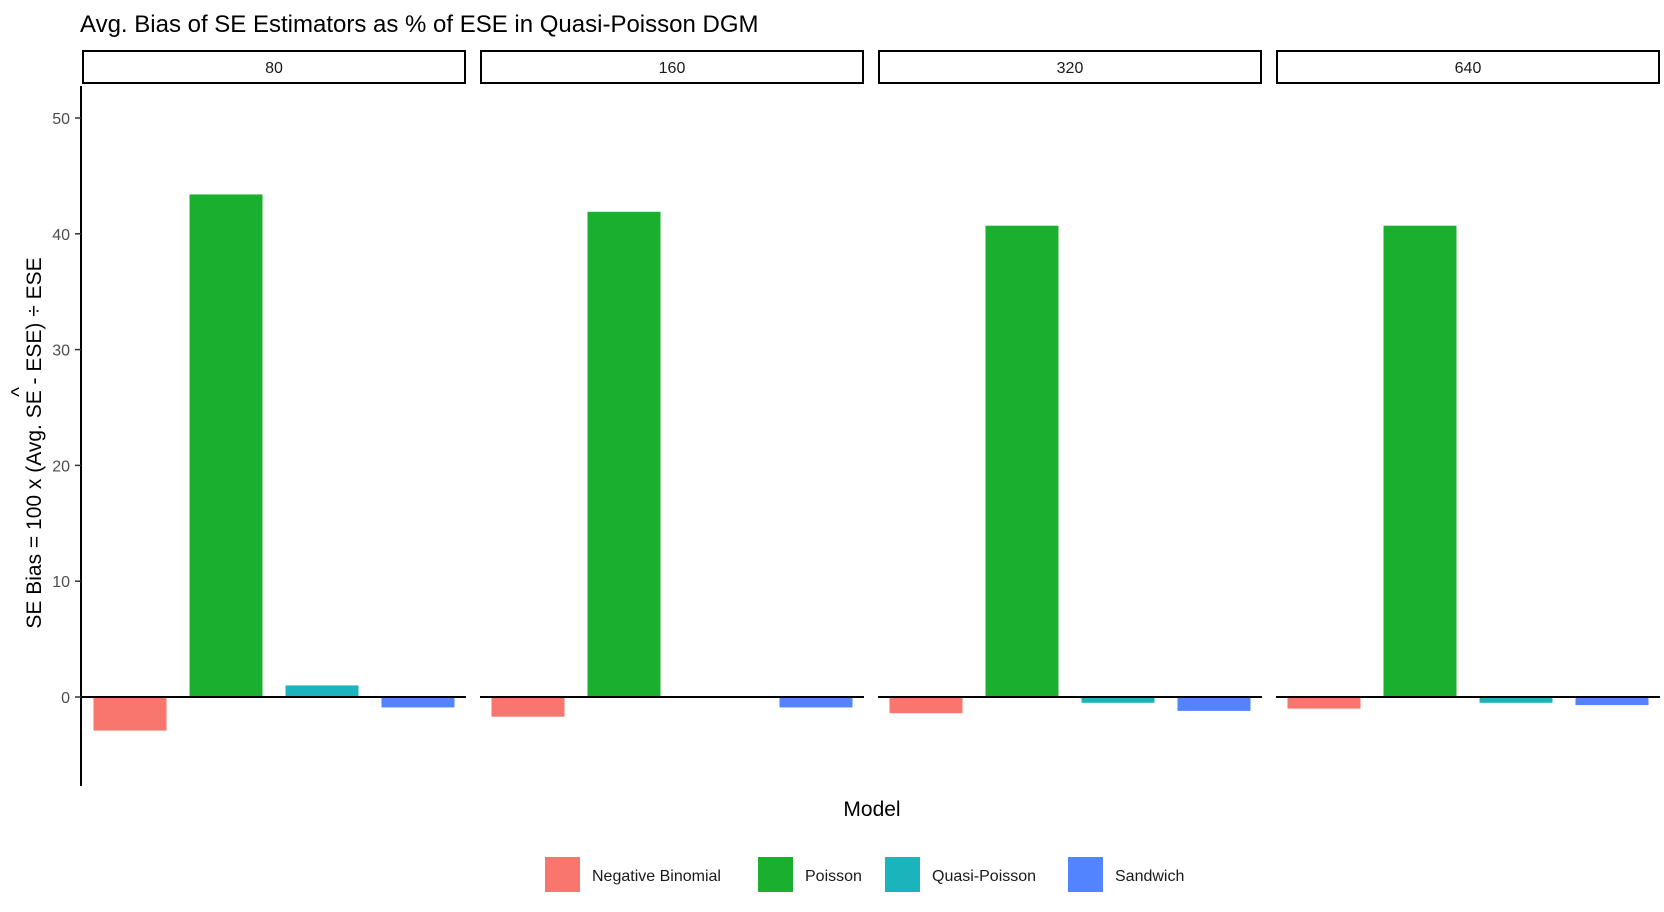  I want to click on legend-label: Poisson, so click(833, 876).